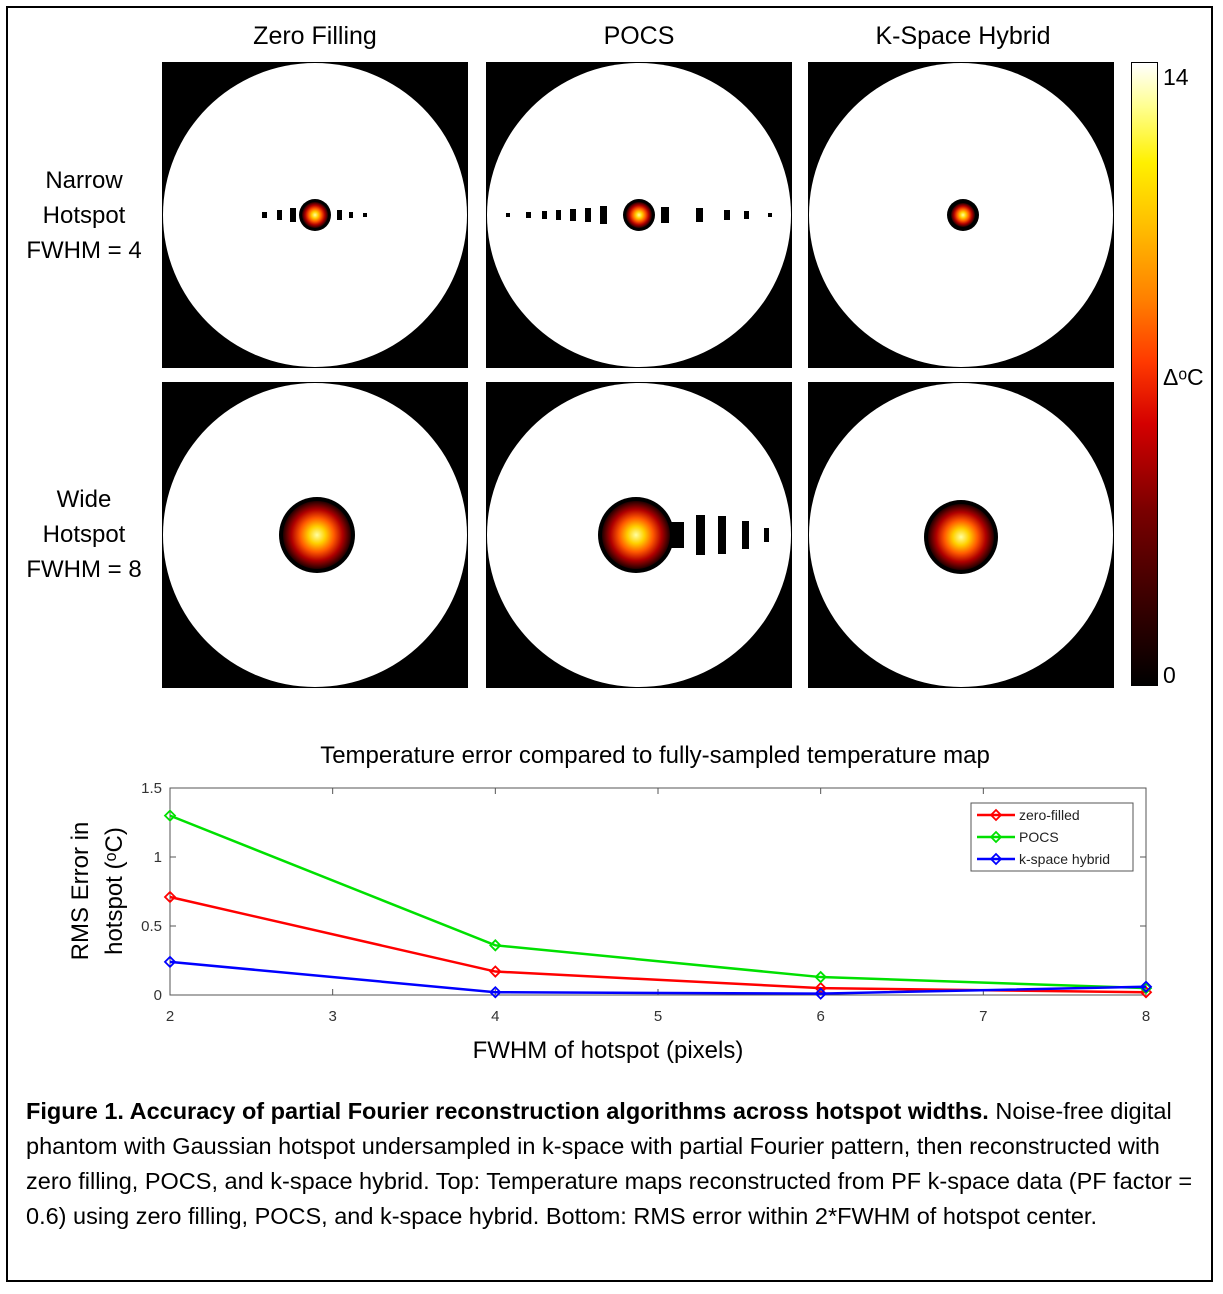 The height and width of the screenshot is (1294, 1223). What do you see at coordinates (639, 215) in the screenshot?
I see `map-narrow-pocs` at bounding box center [639, 215].